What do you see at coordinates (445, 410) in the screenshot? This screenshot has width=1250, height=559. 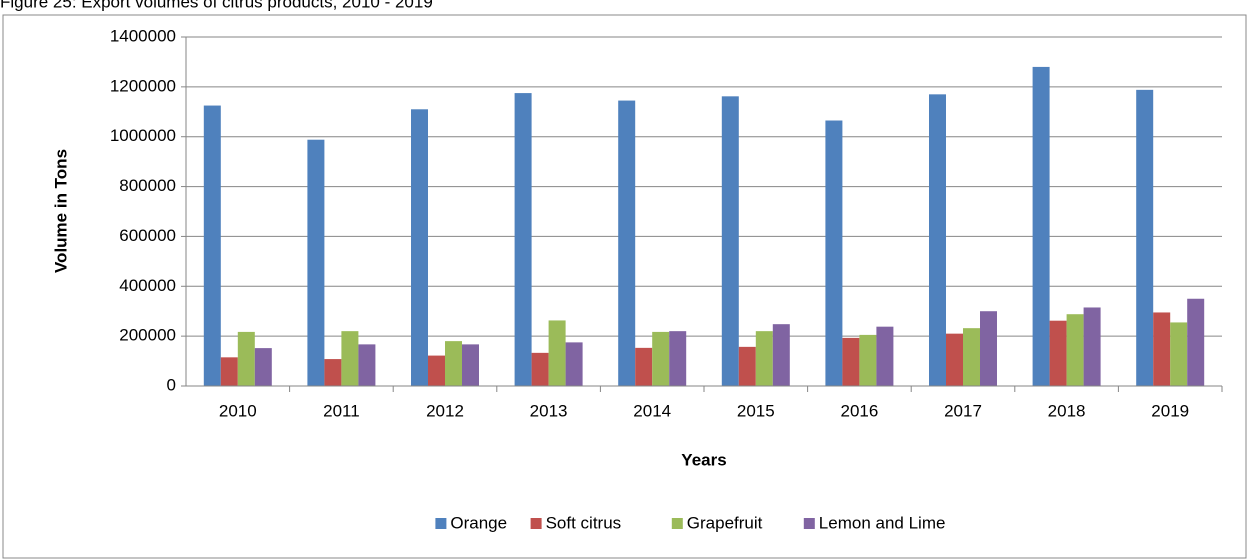 I see `x-tick-label: 2012` at bounding box center [445, 410].